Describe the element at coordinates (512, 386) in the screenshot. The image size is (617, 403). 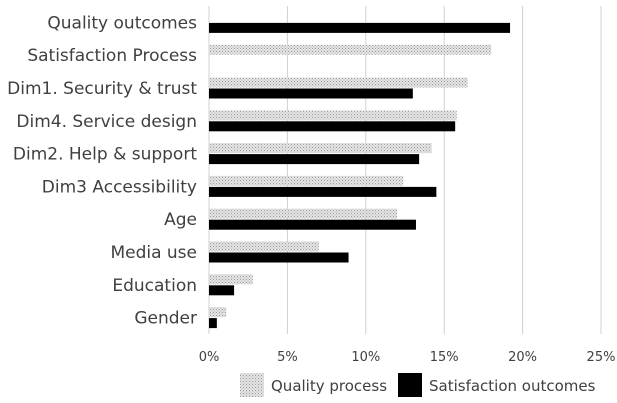
I see `legend-label-satisfaction-outcomes: Satisfaction outcomes` at that location.